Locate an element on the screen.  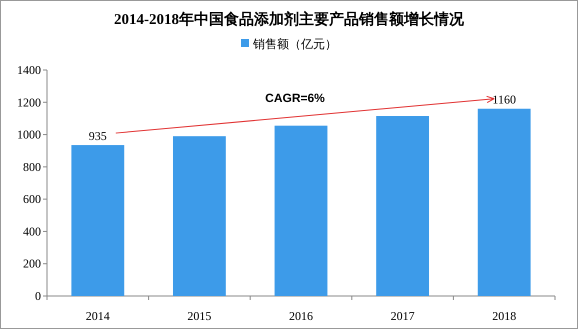
x-tick-label: 2015 is located at coordinates (199, 316).